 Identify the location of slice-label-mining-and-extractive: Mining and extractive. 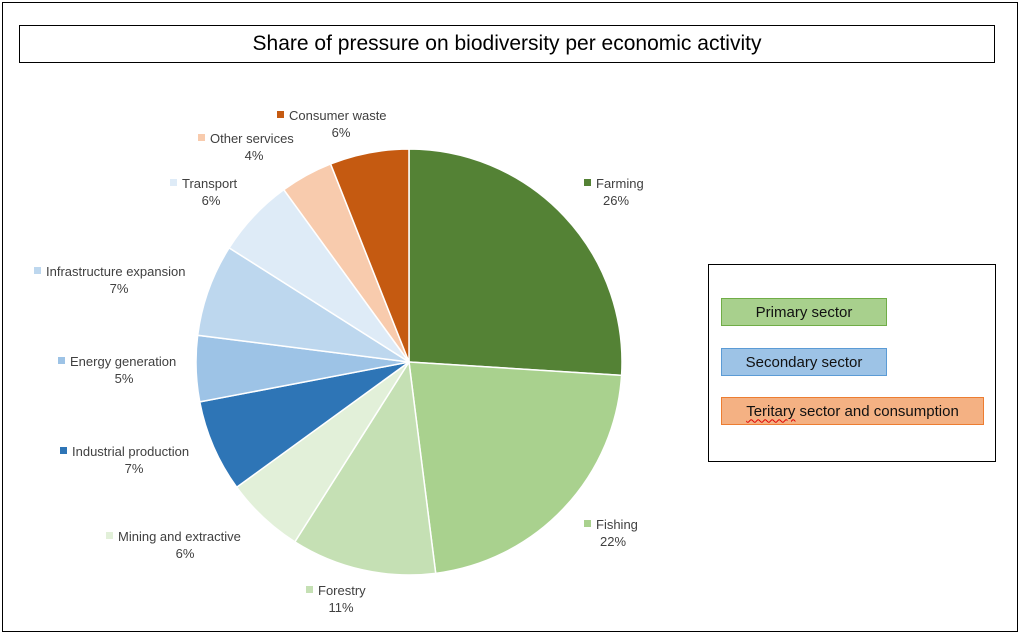
(179, 536).